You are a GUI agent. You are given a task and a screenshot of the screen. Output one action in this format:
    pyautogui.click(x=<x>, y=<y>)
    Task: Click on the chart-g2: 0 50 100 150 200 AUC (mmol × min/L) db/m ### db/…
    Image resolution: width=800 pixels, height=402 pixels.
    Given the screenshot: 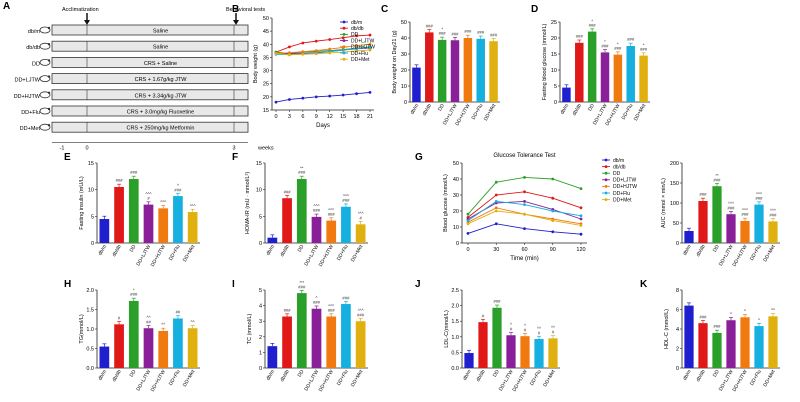 What is the action you would take?
    pyautogui.click(x=720, y=214)
    